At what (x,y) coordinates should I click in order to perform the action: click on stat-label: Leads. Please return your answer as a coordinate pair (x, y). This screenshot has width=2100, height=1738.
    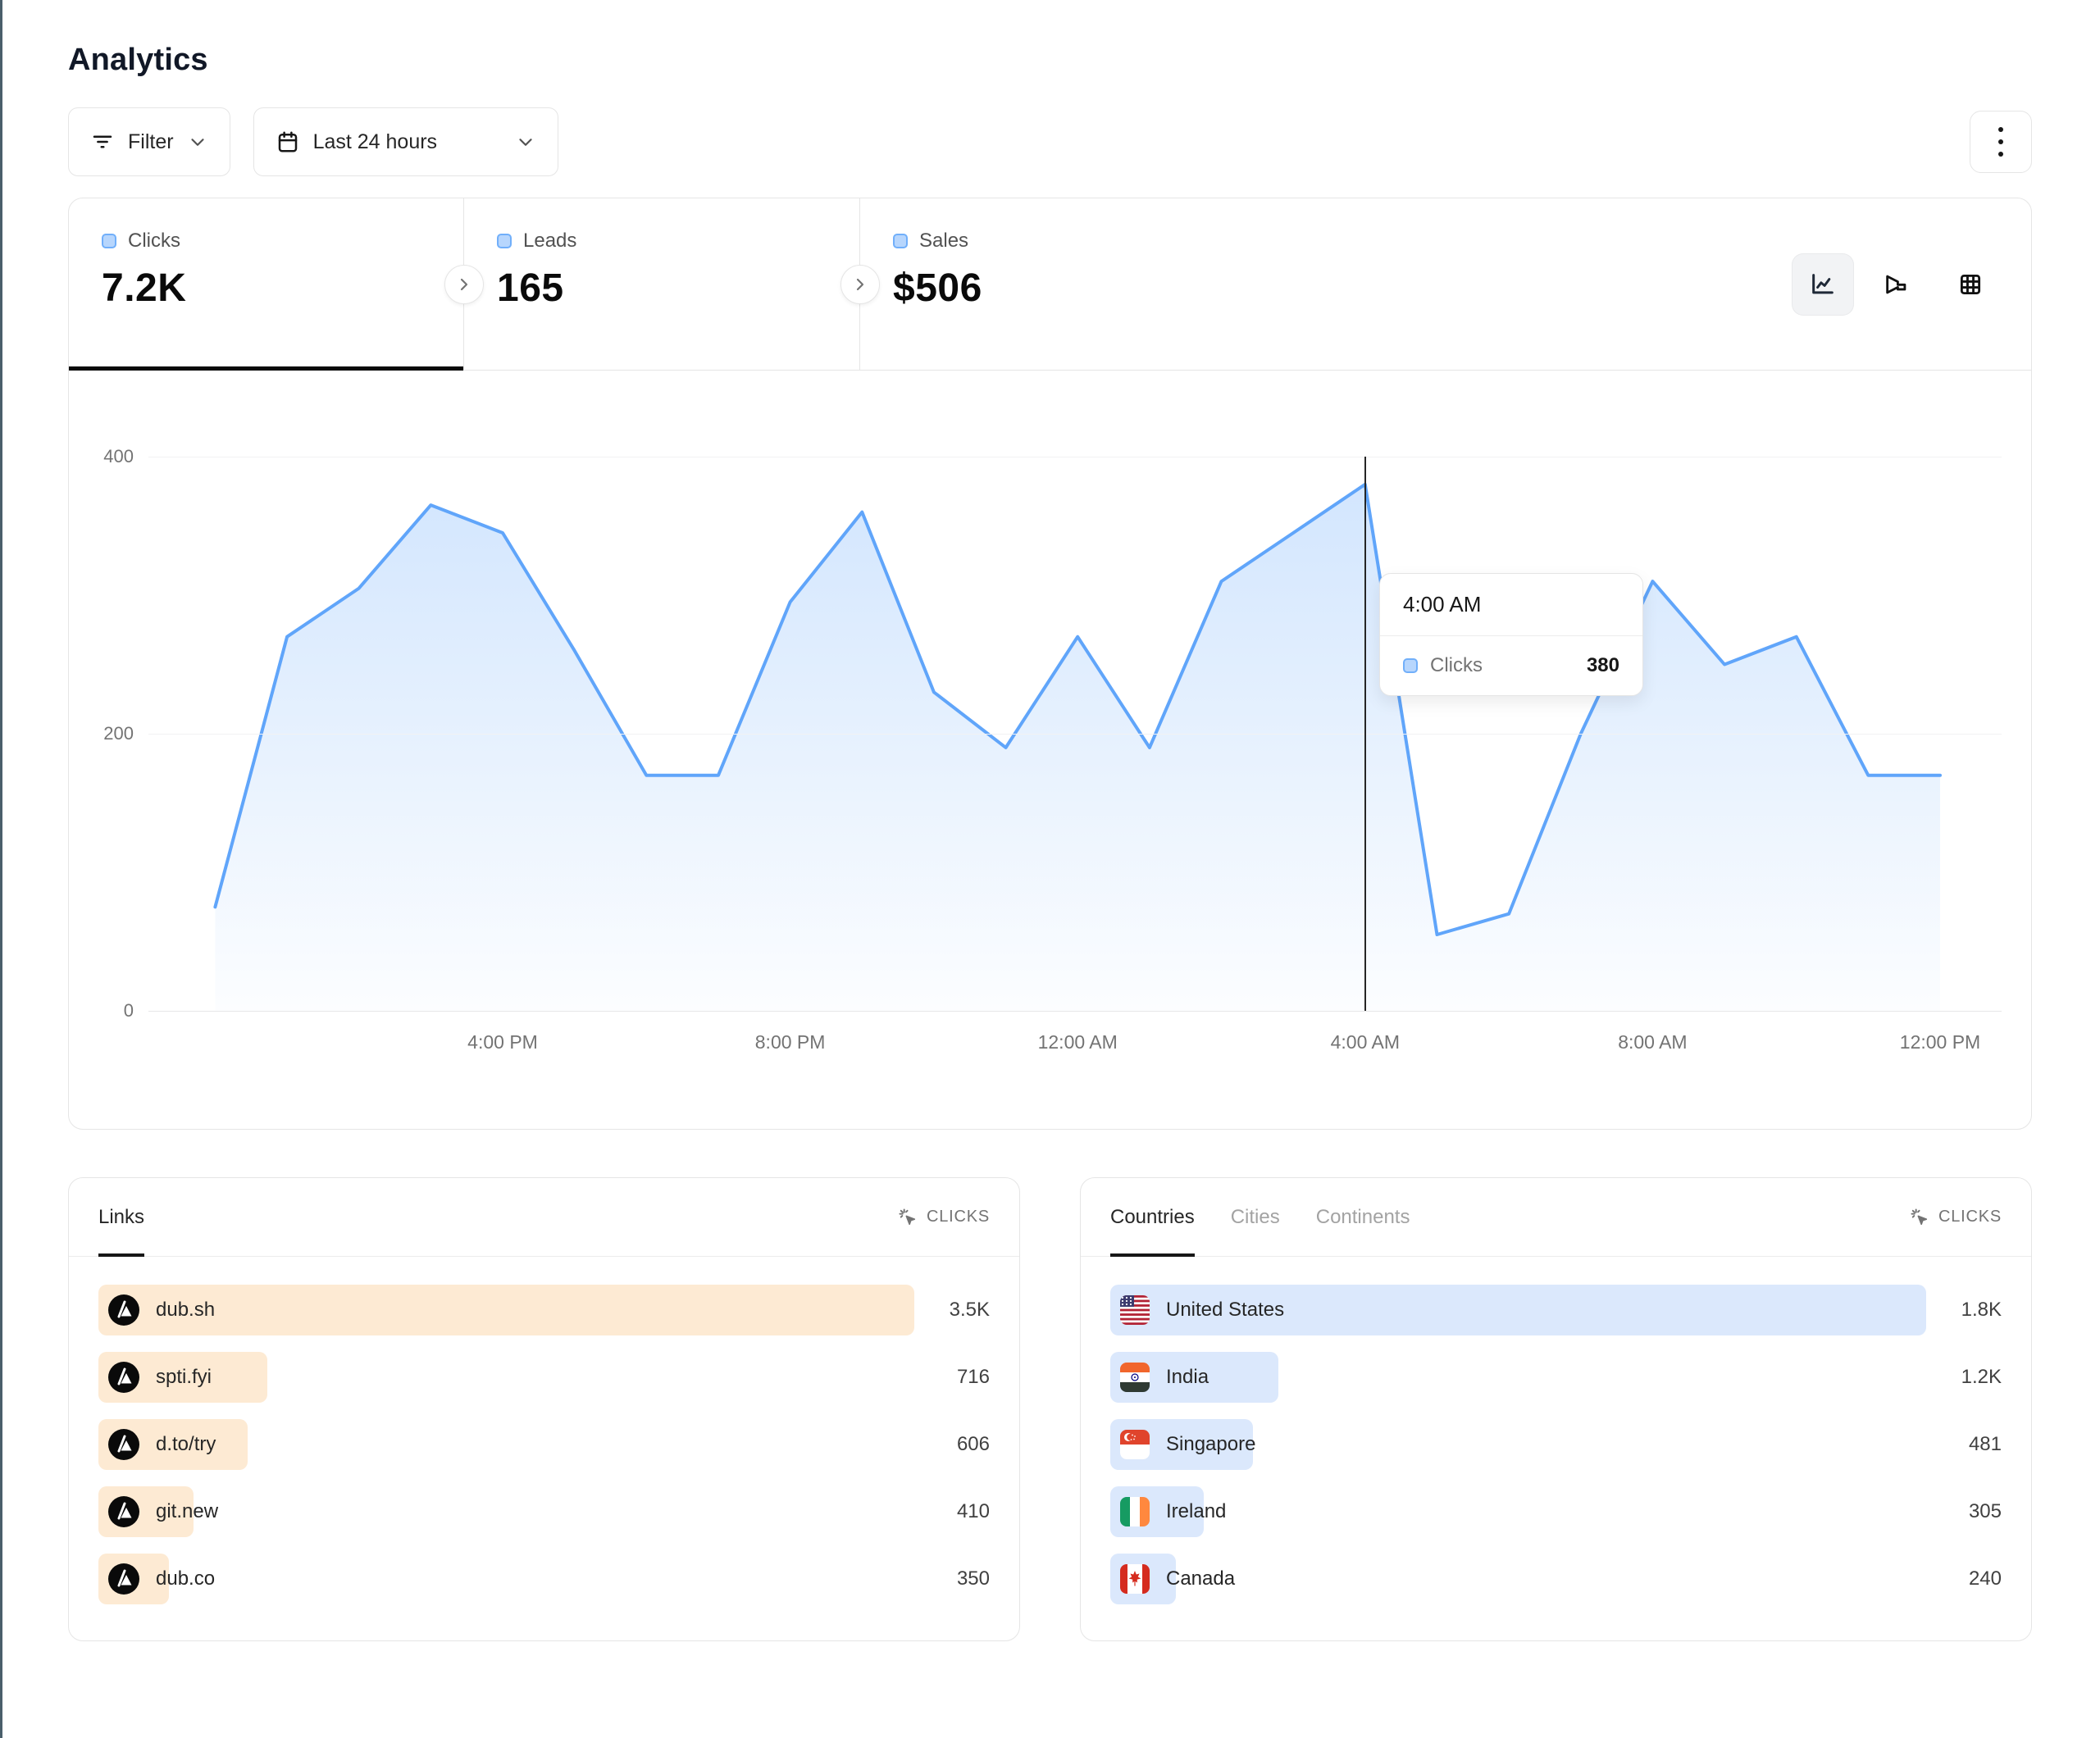
    Looking at the image, I should click on (550, 241).